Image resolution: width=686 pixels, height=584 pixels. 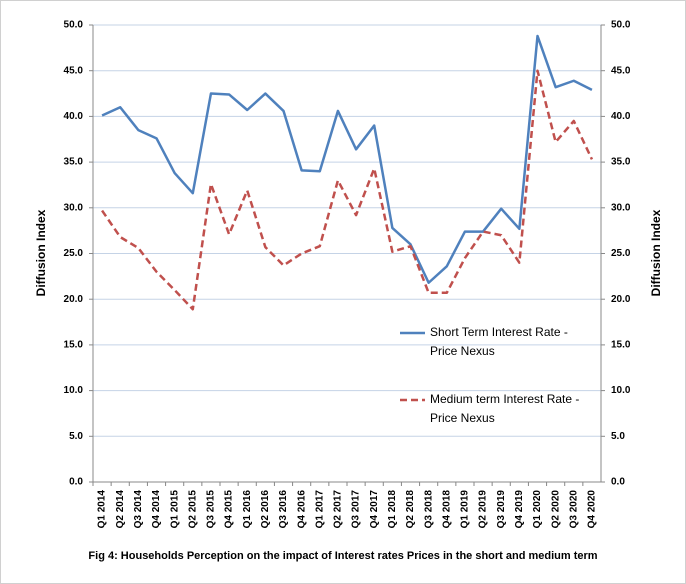 I want to click on y2-tick-label: 0.0, so click(x=618, y=482).